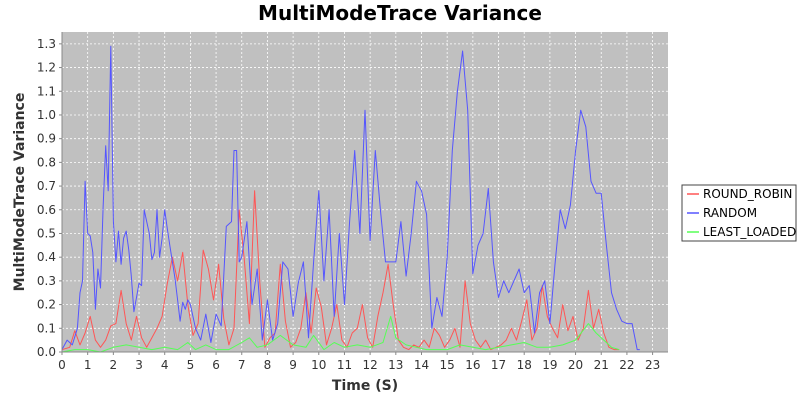  I want to click on x-tick-label: 21, so click(601, 365).